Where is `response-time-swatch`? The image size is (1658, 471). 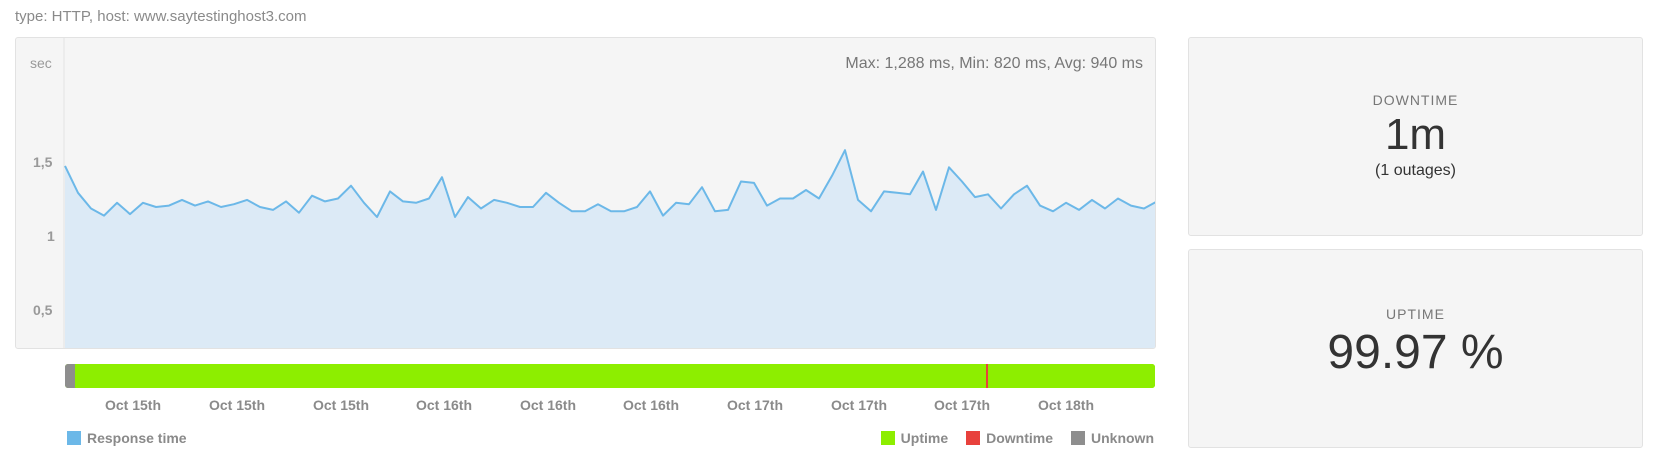
response-time-swatch is located at coordinates (74, 438).